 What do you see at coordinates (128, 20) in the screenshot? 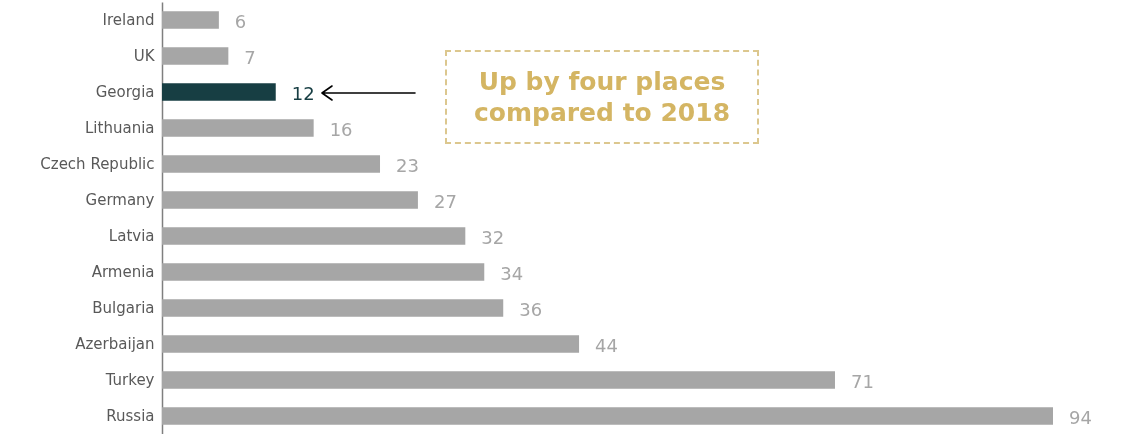
I see `y-tick-label: Ireland` at bounding box center [128, 20].